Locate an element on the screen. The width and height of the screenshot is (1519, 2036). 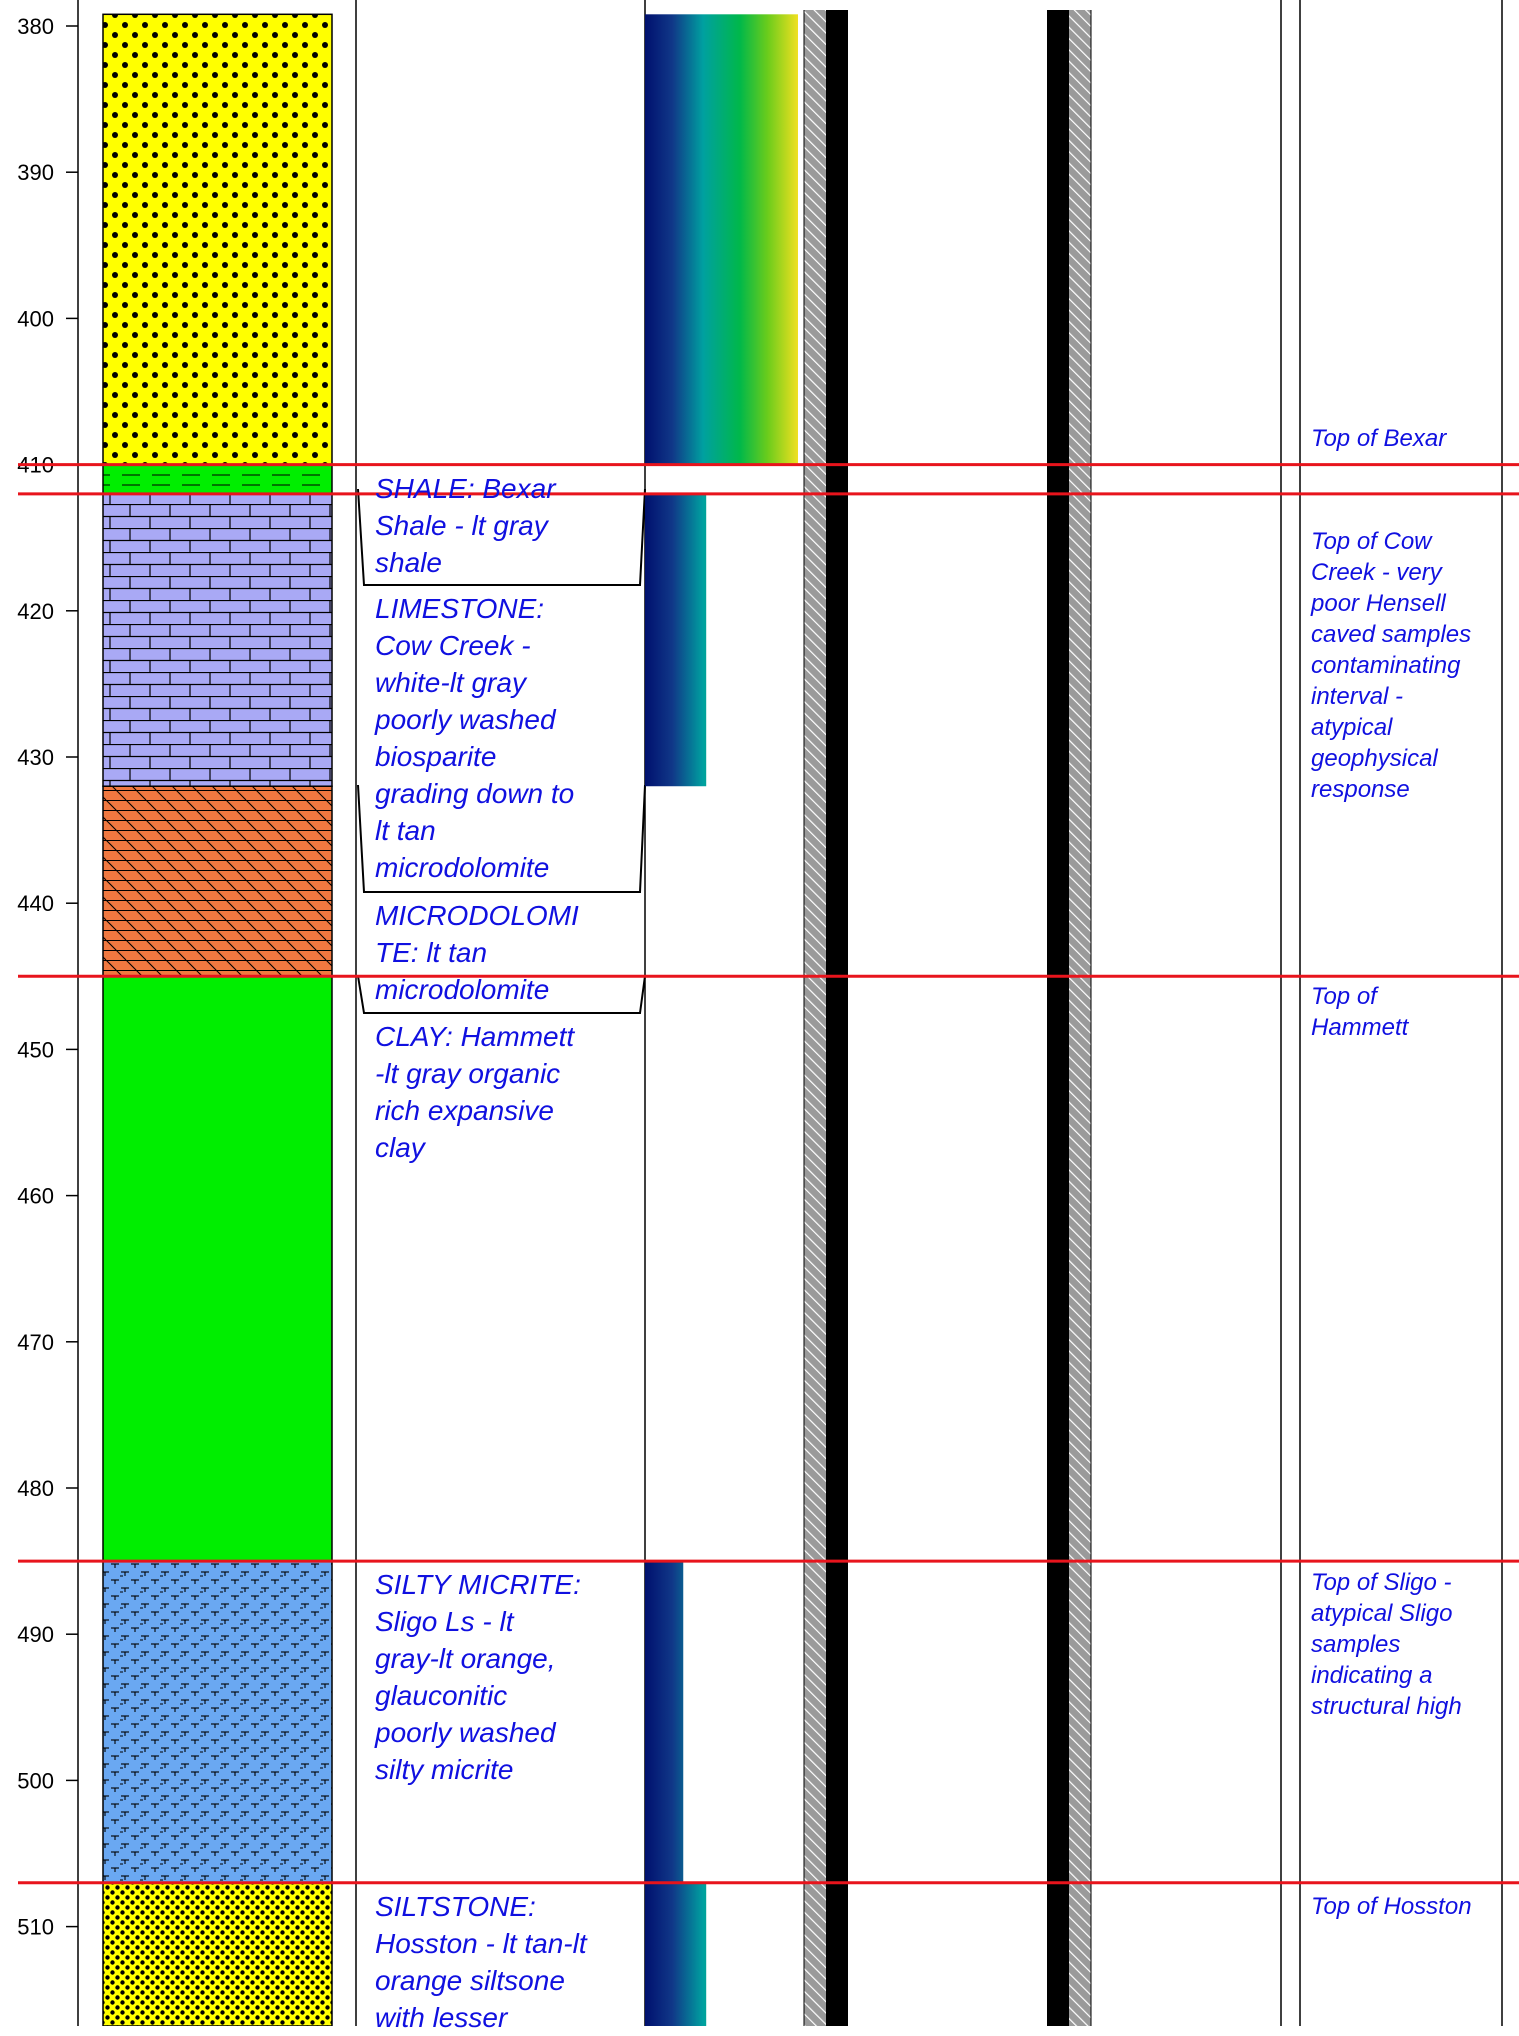
lithology-shale is located at coordinates (217, 479).